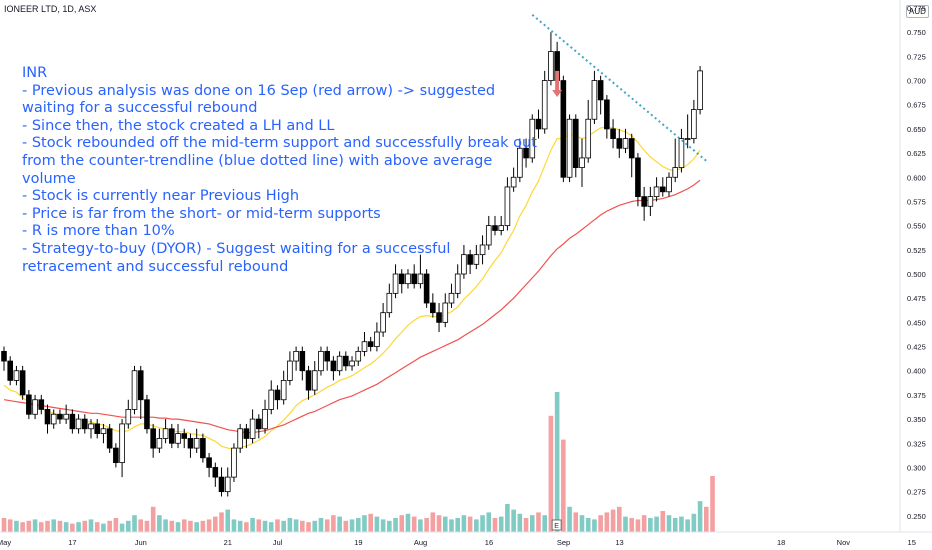 Image resolution: width=932 pixels, height=550 pixels. What do you see at coordinates (98, 231) in the screenshot?
I see `note-line: - R is more than 10%` at bounding box center [98, 231].